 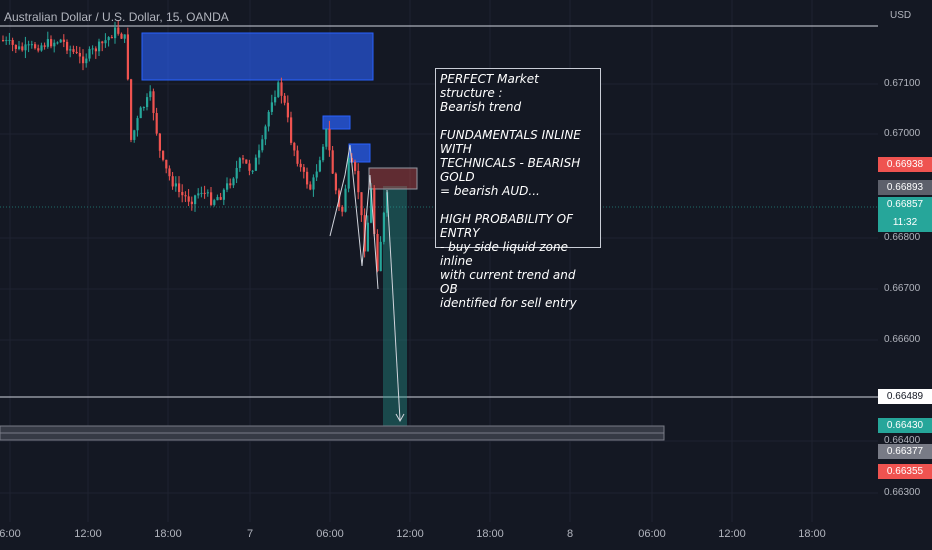 What do you see at coordinates (510, 170) in the screenshot?
I see `annotation-line: TECHNICALS - BEARISH GOLD` at bounding box center [510, 170].